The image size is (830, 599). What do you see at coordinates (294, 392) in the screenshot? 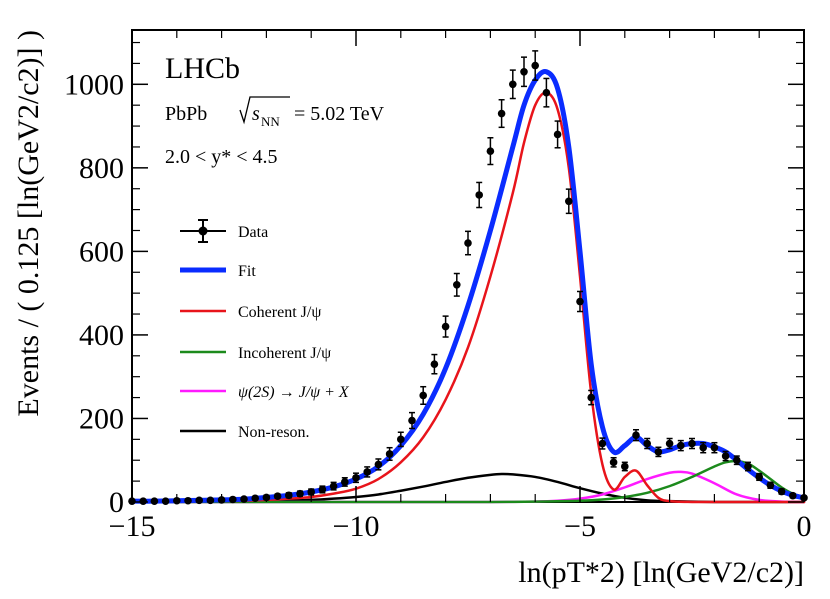
I see `legend-label-psi2s: ψ(2S) → J/ψ + X` at bounding box center [294, 392].